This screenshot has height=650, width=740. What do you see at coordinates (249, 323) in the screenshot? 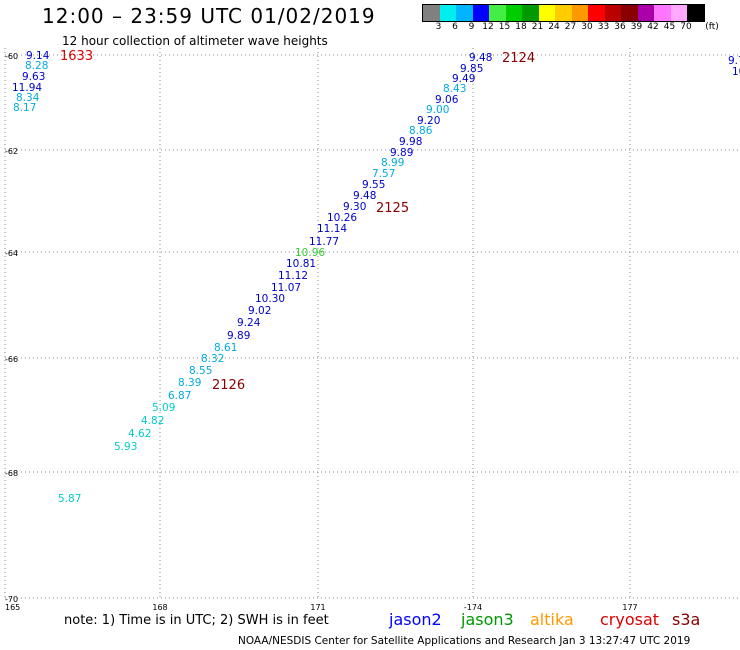
I see `wave-height-value: 9.24` at bounding box center [249, 323].